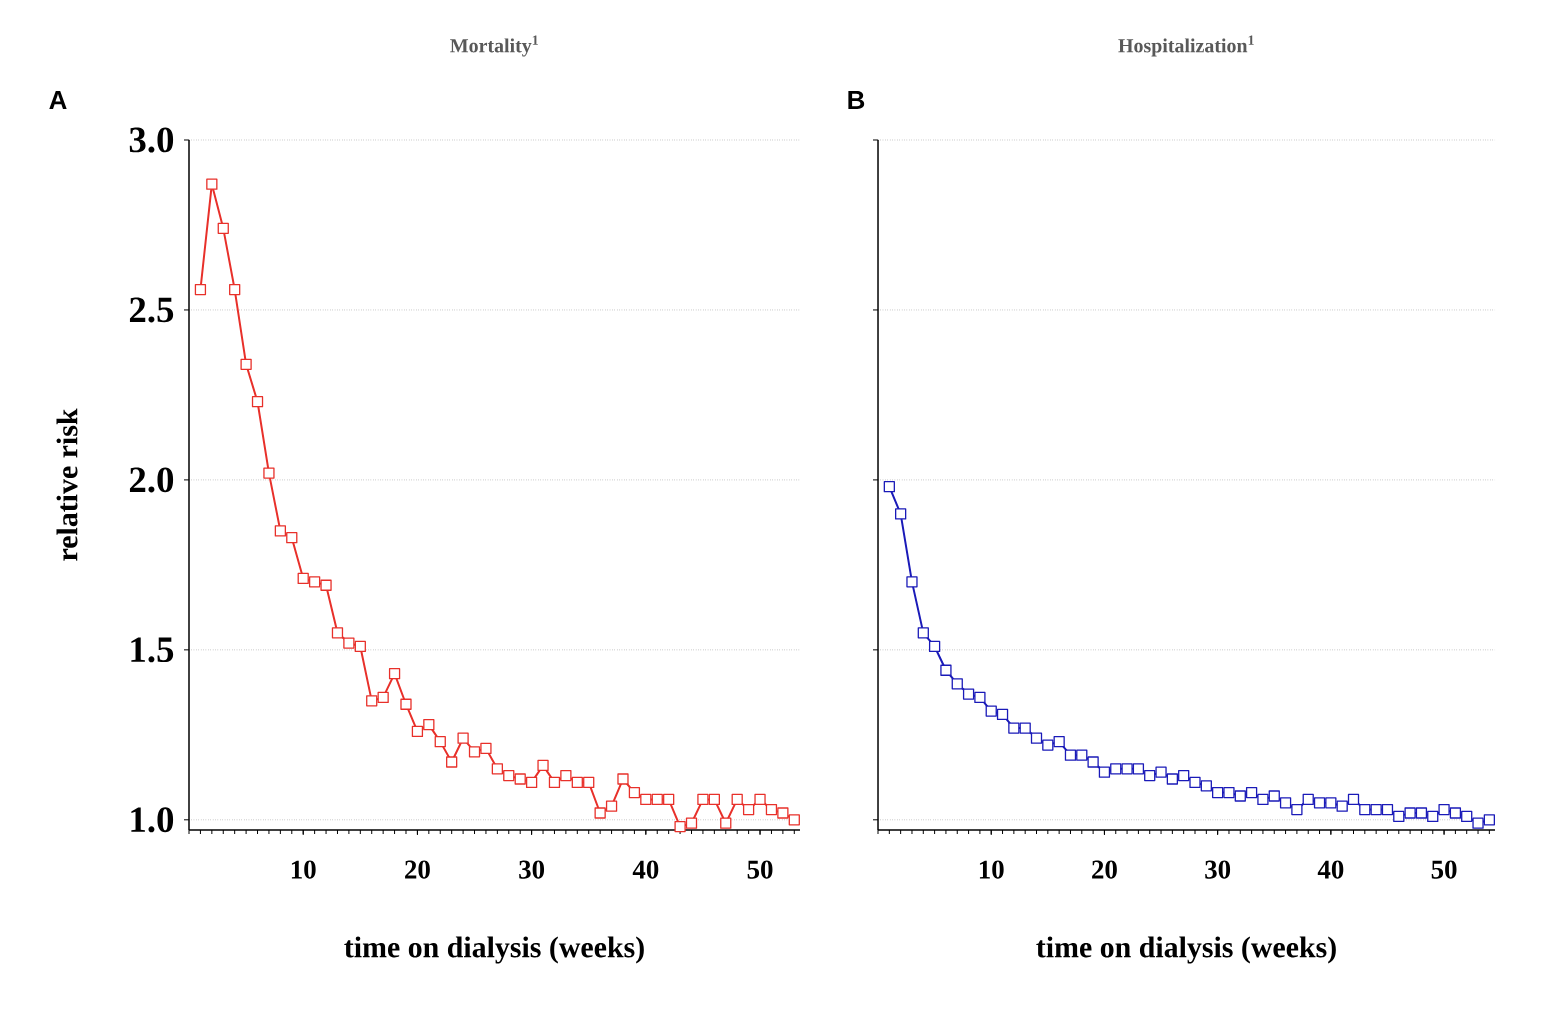 The image size is (1552, 1015). Describe the element at coordinates (151, 310) in the screenshot. I see `y-tick-label: 2.5` at that location.